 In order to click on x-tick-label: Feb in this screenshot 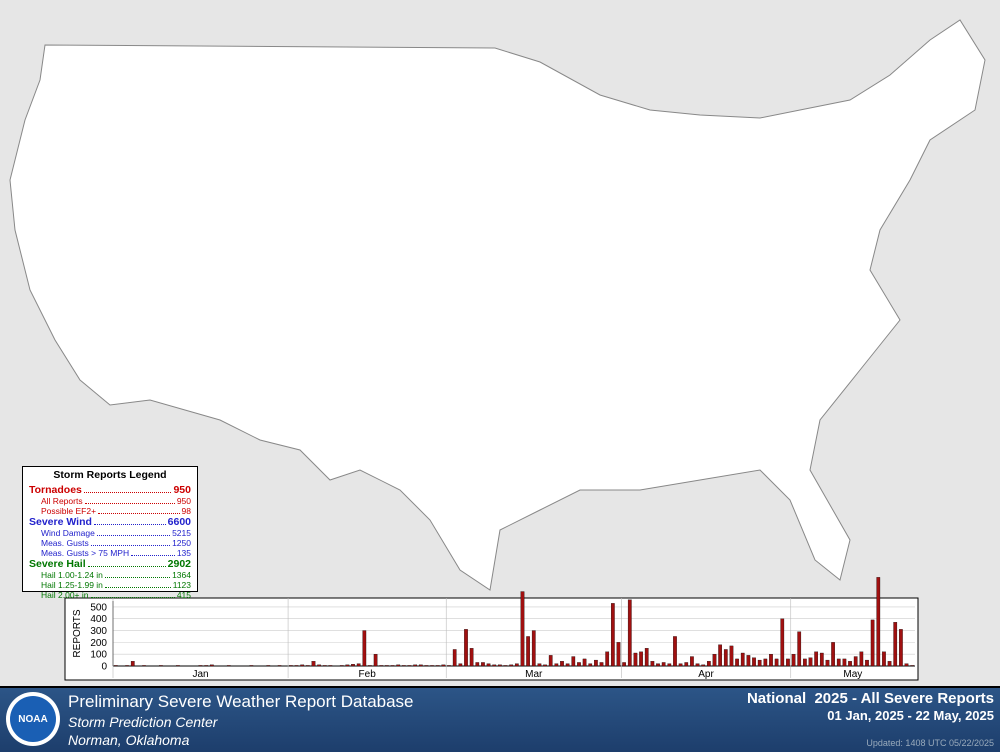, I will do `click(368, 674)`.